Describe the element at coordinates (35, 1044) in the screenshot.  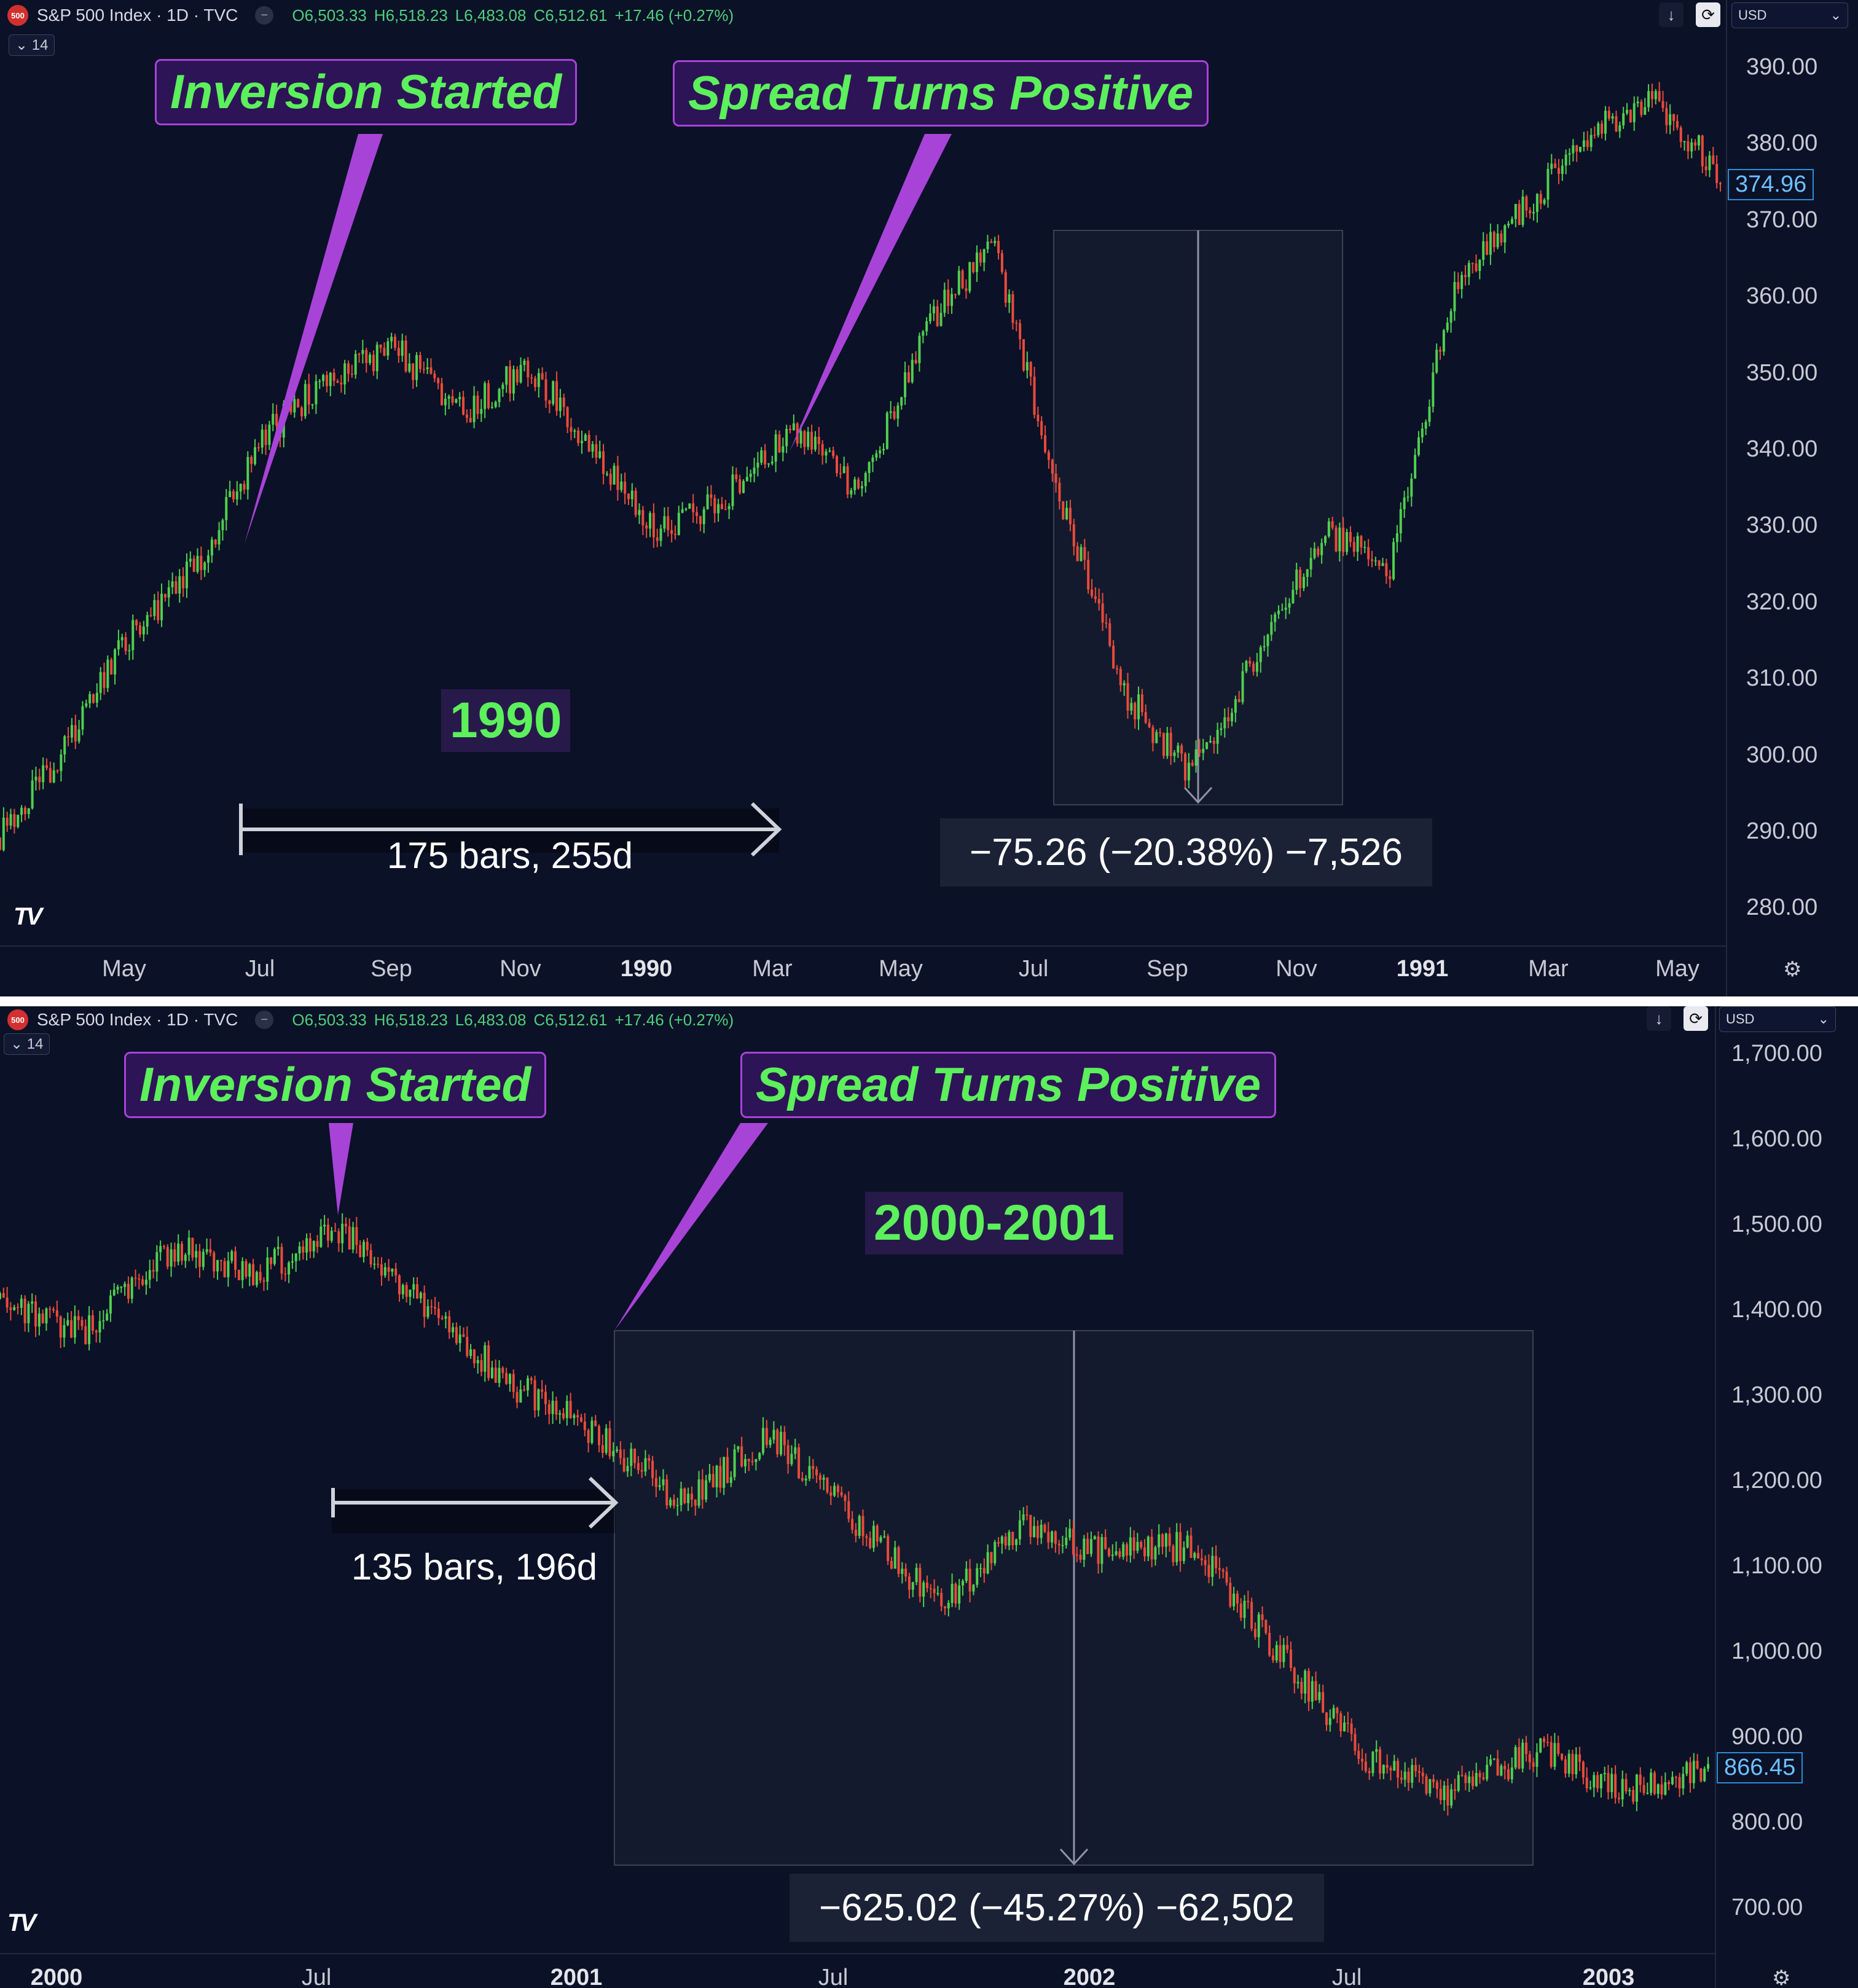
I see `indicator-count: 14` at that location.